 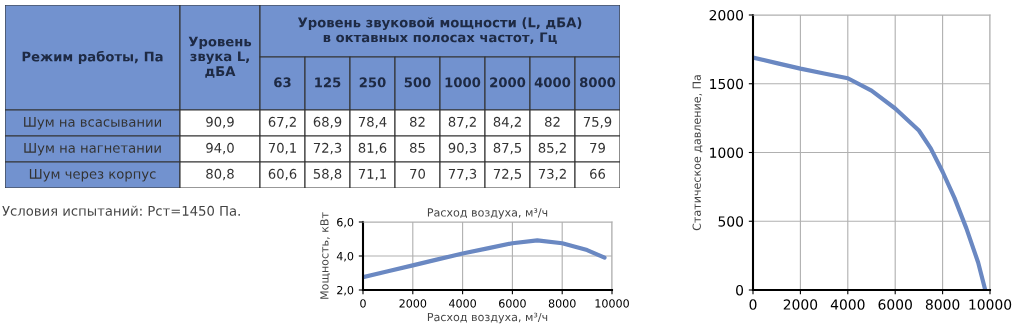 I want to click on y-tick-label: 6,0, so click(x=345, y=222).